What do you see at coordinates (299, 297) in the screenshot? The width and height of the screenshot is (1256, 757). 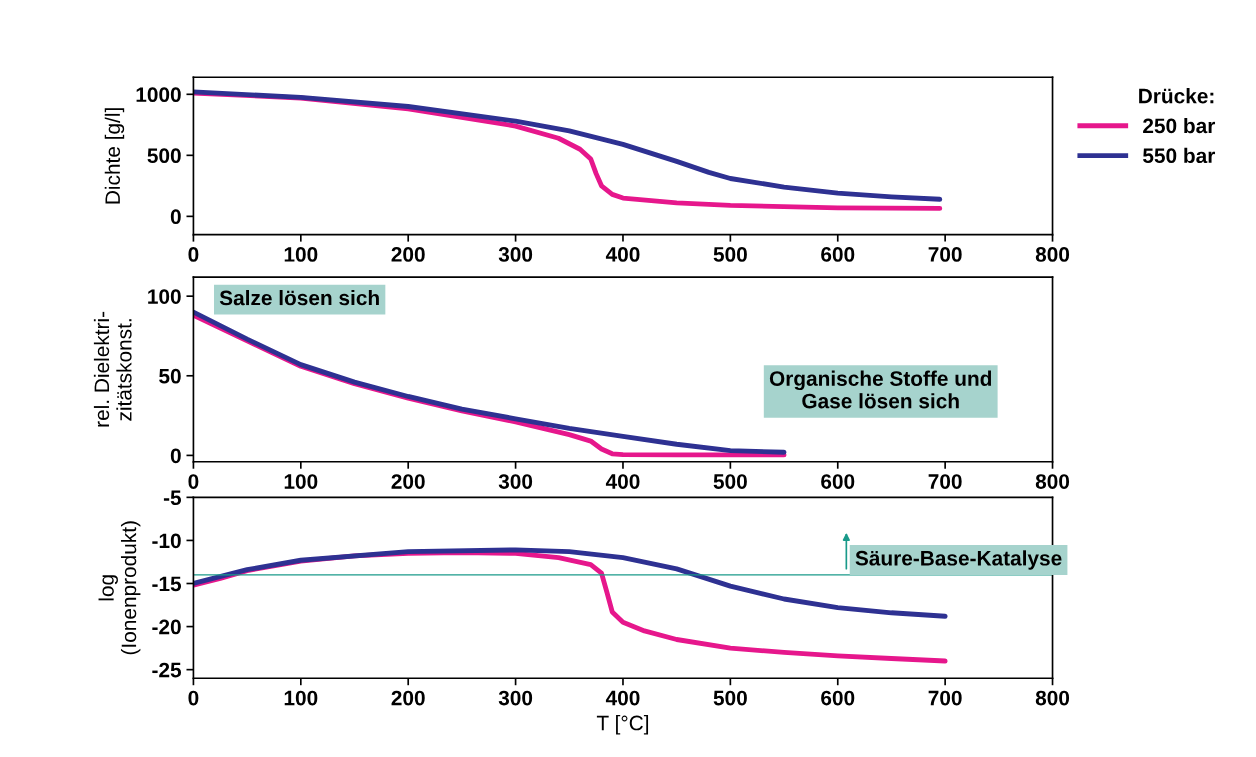 I see `annotation: Salze lösen sich` at bounding box center [299, 297].